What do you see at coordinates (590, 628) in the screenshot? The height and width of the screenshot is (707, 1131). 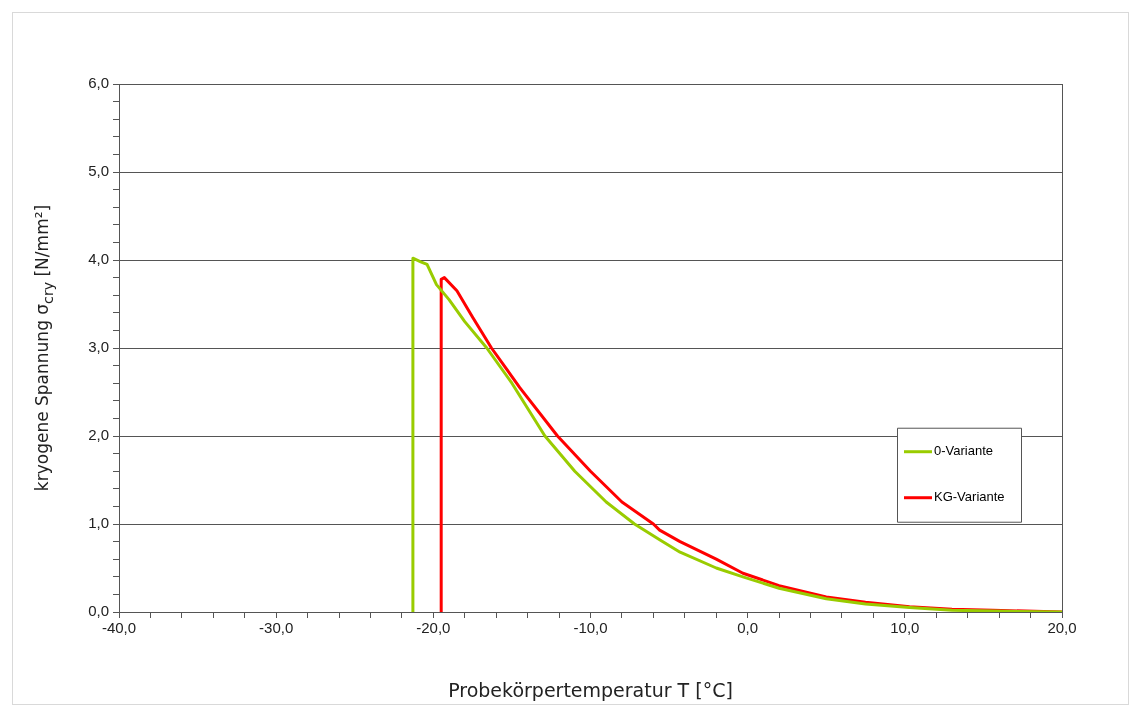 I see `x-tick-label: -10,0` at bounding box center [590, 628].